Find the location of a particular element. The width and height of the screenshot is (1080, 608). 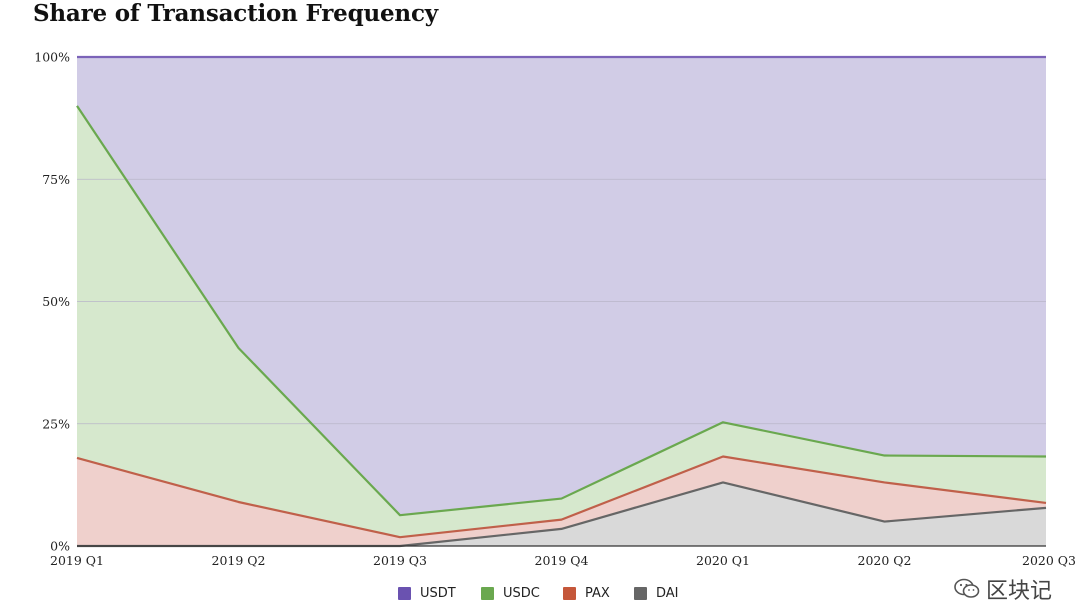

line-pax is located at coordinates (561, 497).